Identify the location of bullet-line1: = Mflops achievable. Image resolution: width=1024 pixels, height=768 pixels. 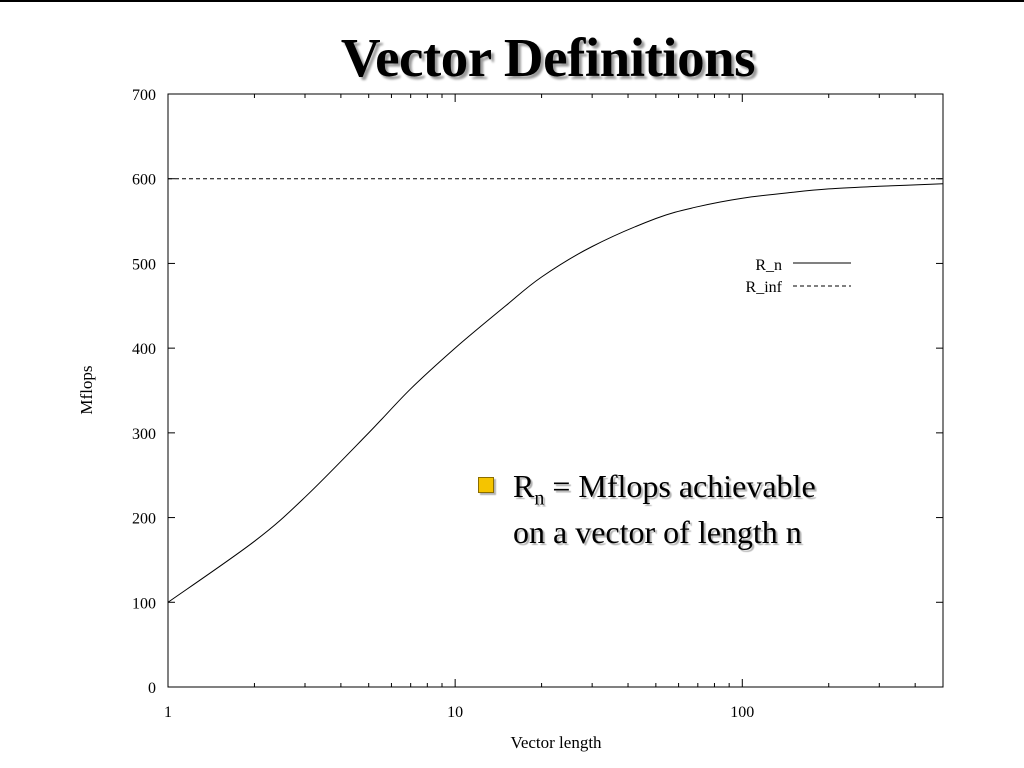
(680, 486).